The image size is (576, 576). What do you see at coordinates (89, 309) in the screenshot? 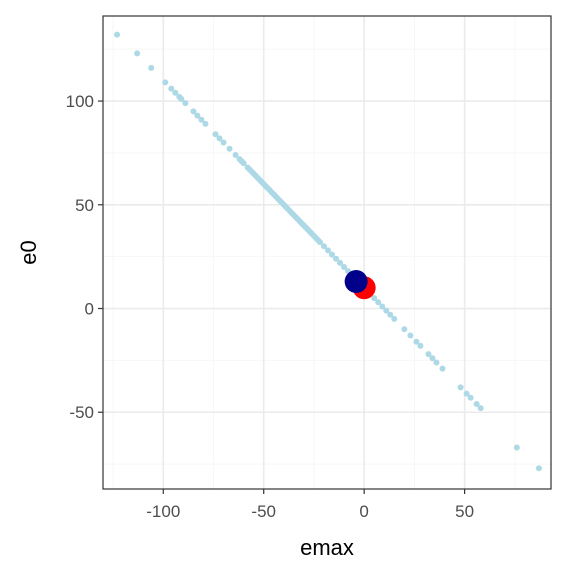
I see `y-tick-label: 0` at bounding box center [89, 309].